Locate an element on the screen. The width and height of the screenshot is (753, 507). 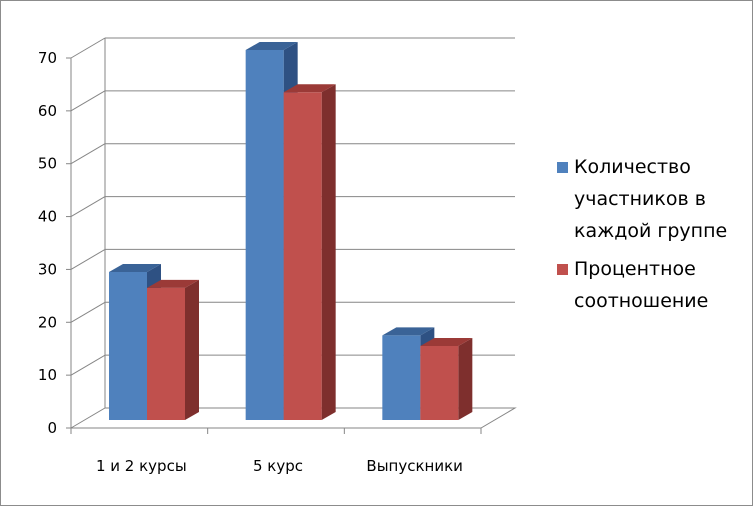
legend-item: Процентное соотношение is located at coordinates (632, 285).